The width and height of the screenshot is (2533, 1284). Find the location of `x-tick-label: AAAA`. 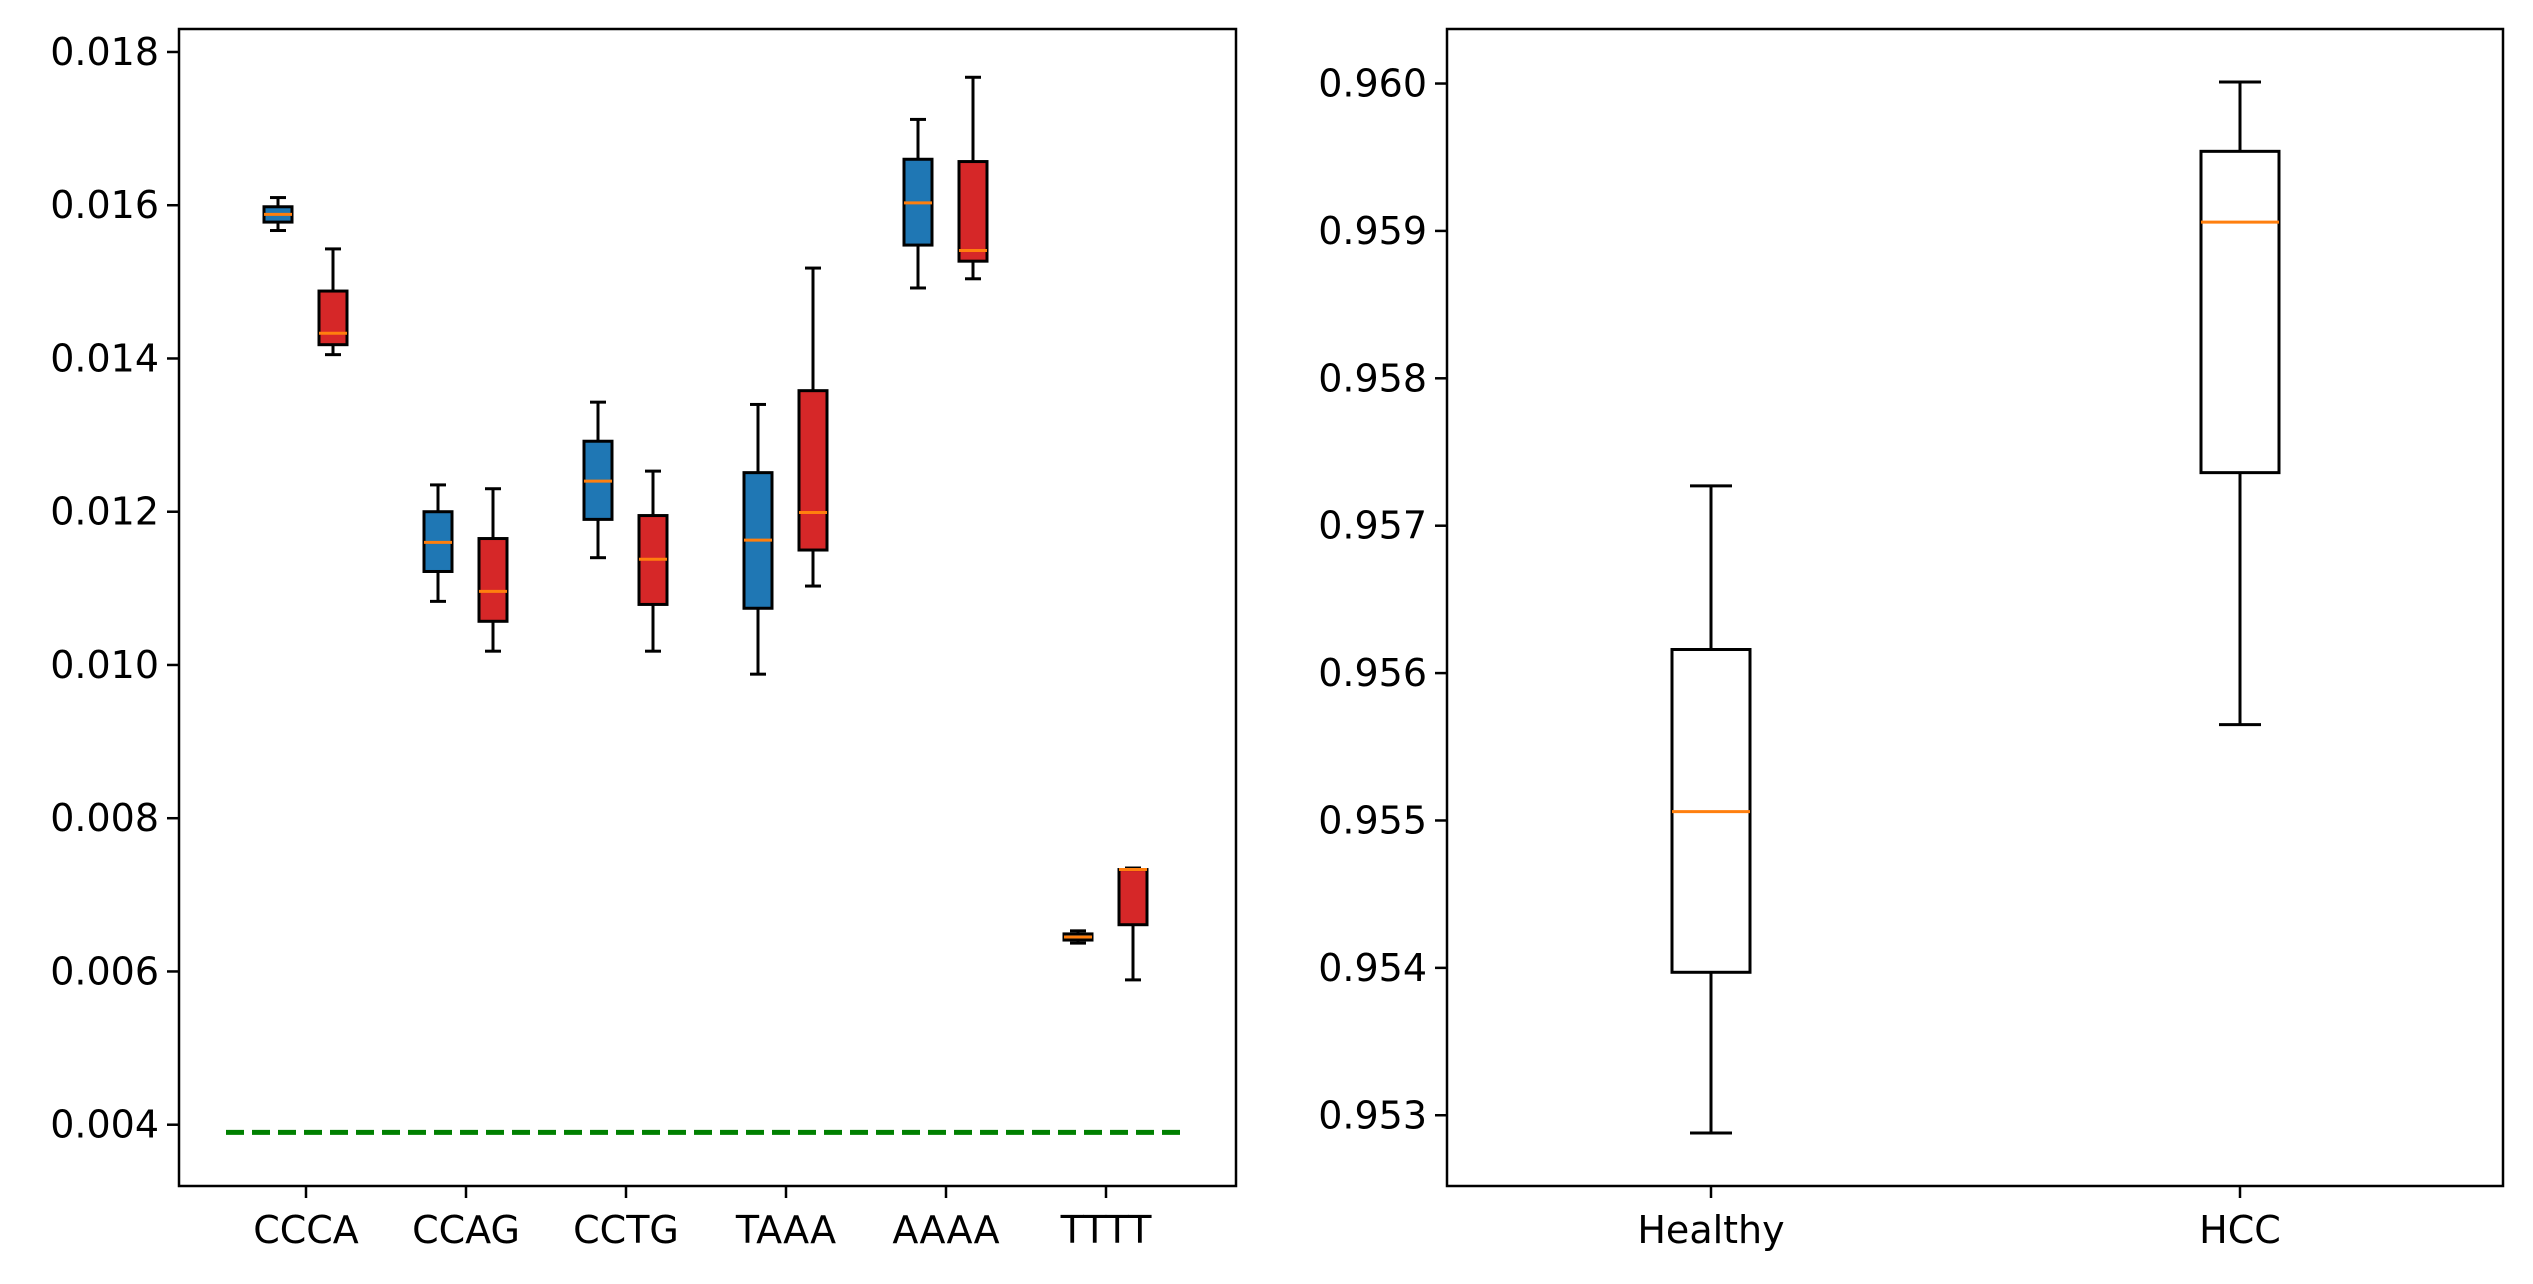

x-tick-label: AAAA is located at coordinates (945, 1230).